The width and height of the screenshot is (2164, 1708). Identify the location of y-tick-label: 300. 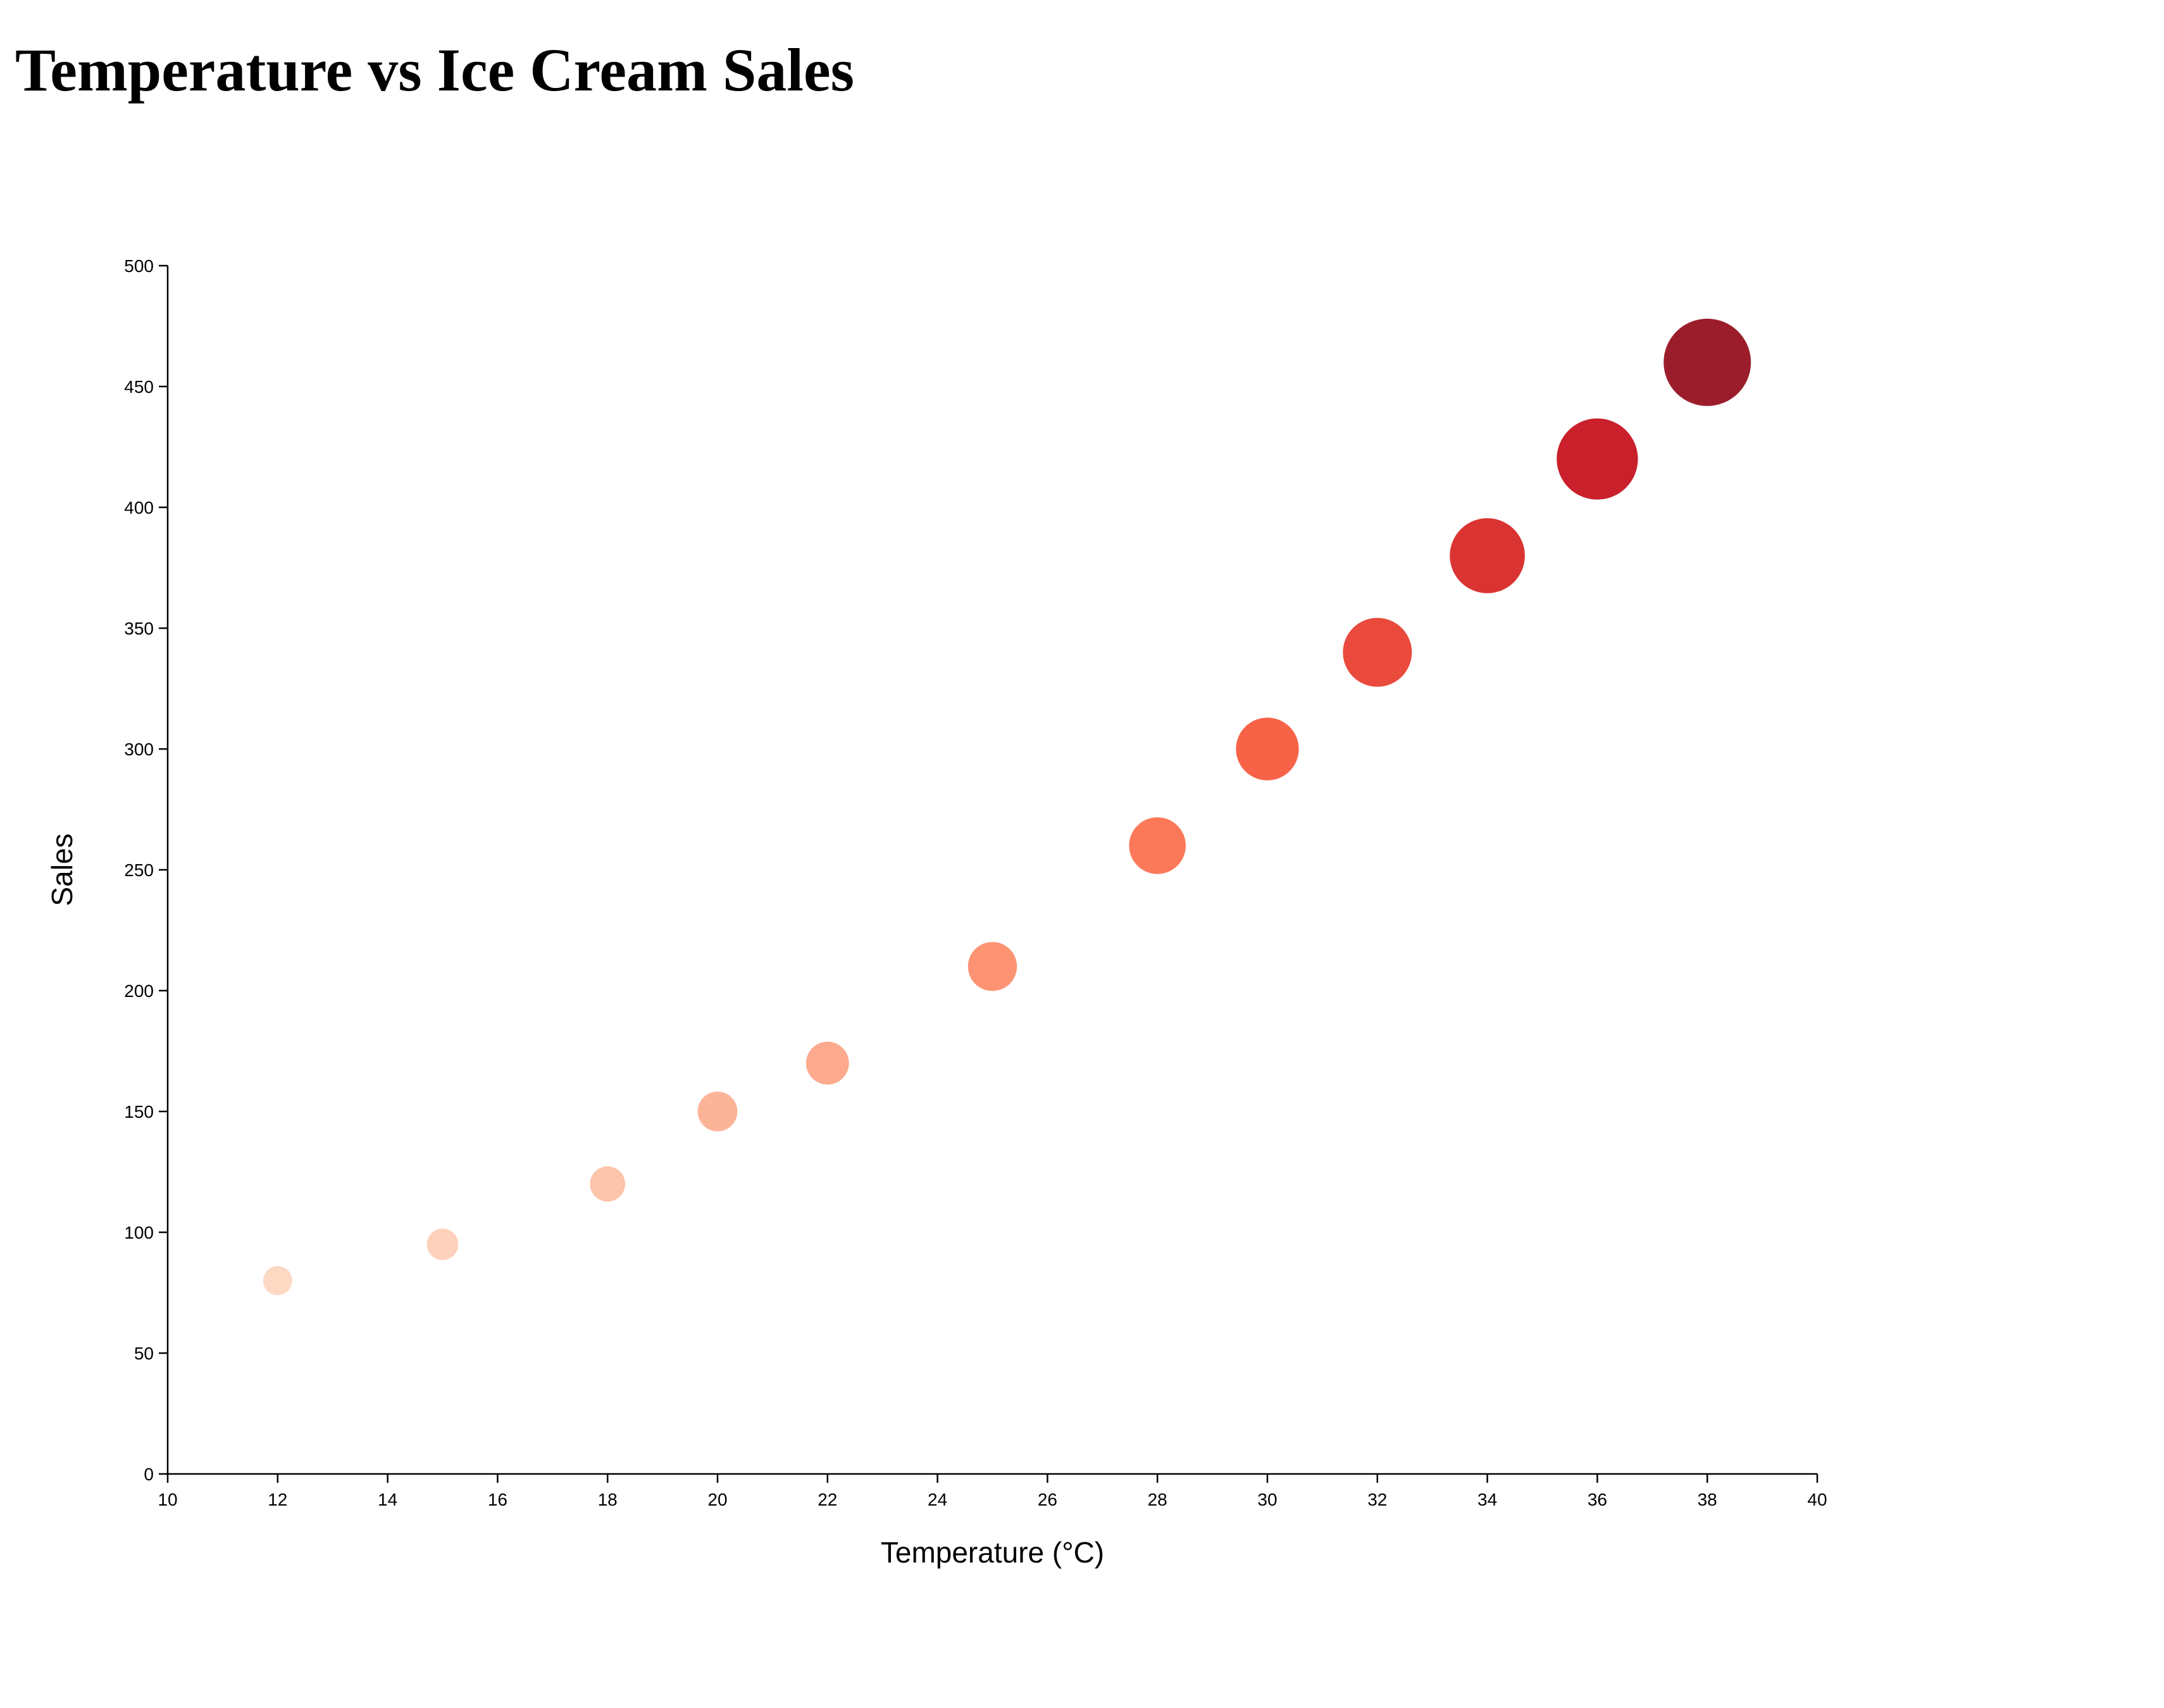
(139, 749).